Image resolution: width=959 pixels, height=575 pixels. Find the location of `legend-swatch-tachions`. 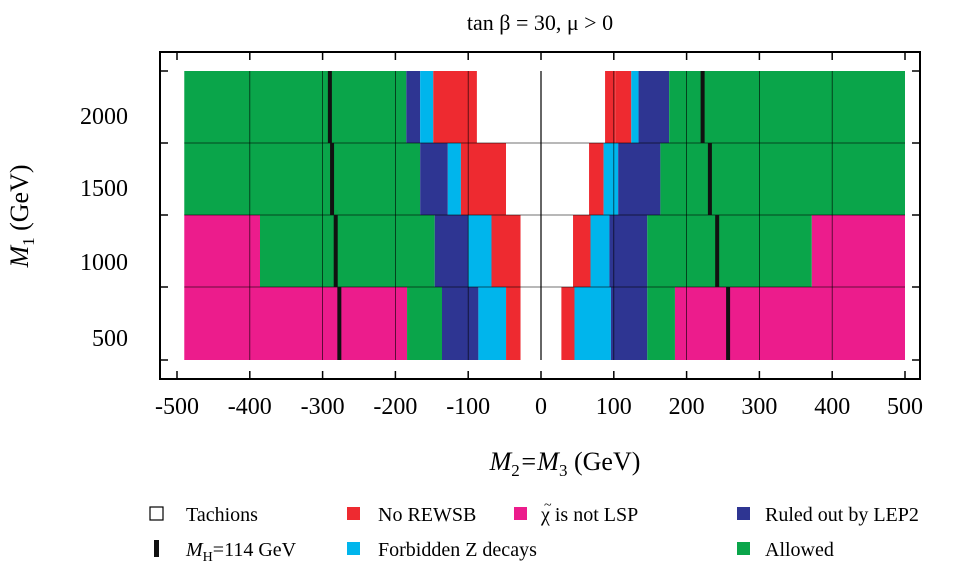

legend-swatch-tachions is located at coordinates (156, 513).